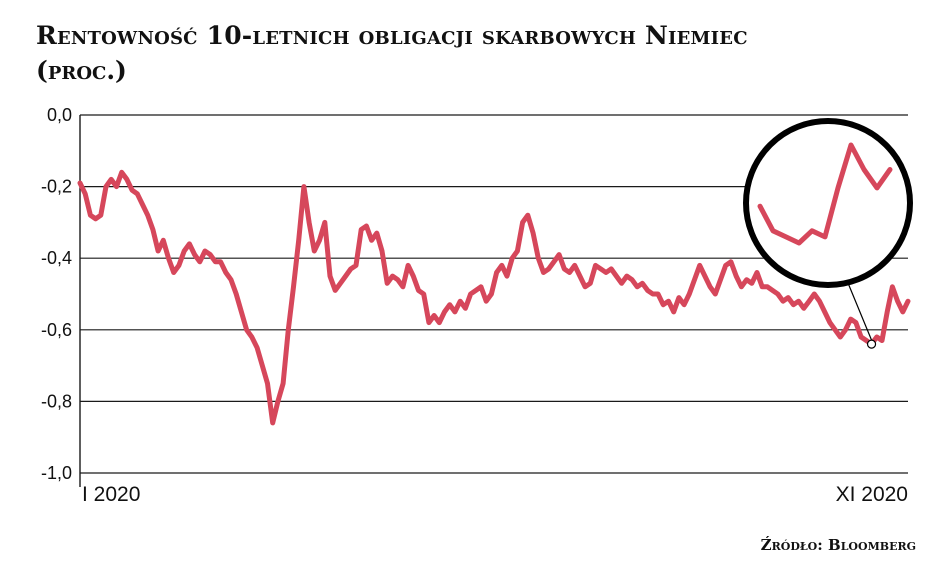 Image resolution: width=948 pixels, height=567 pixels. Describe the element at coordinates (860, 311) in the screenshot. I see `magnifier-connector` at that location.